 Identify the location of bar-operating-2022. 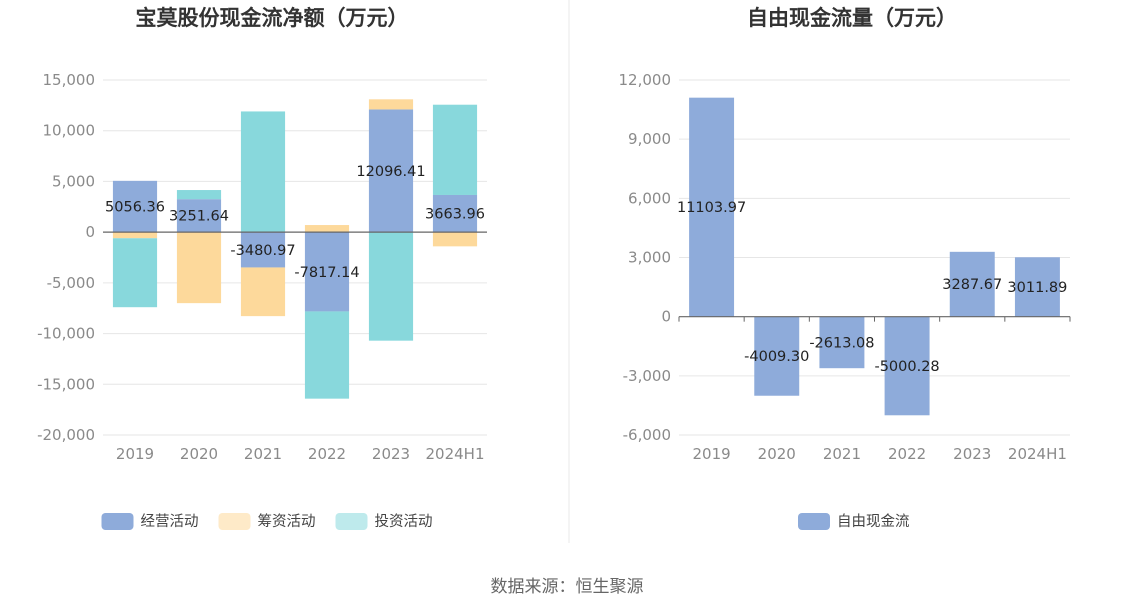
(327, 272).